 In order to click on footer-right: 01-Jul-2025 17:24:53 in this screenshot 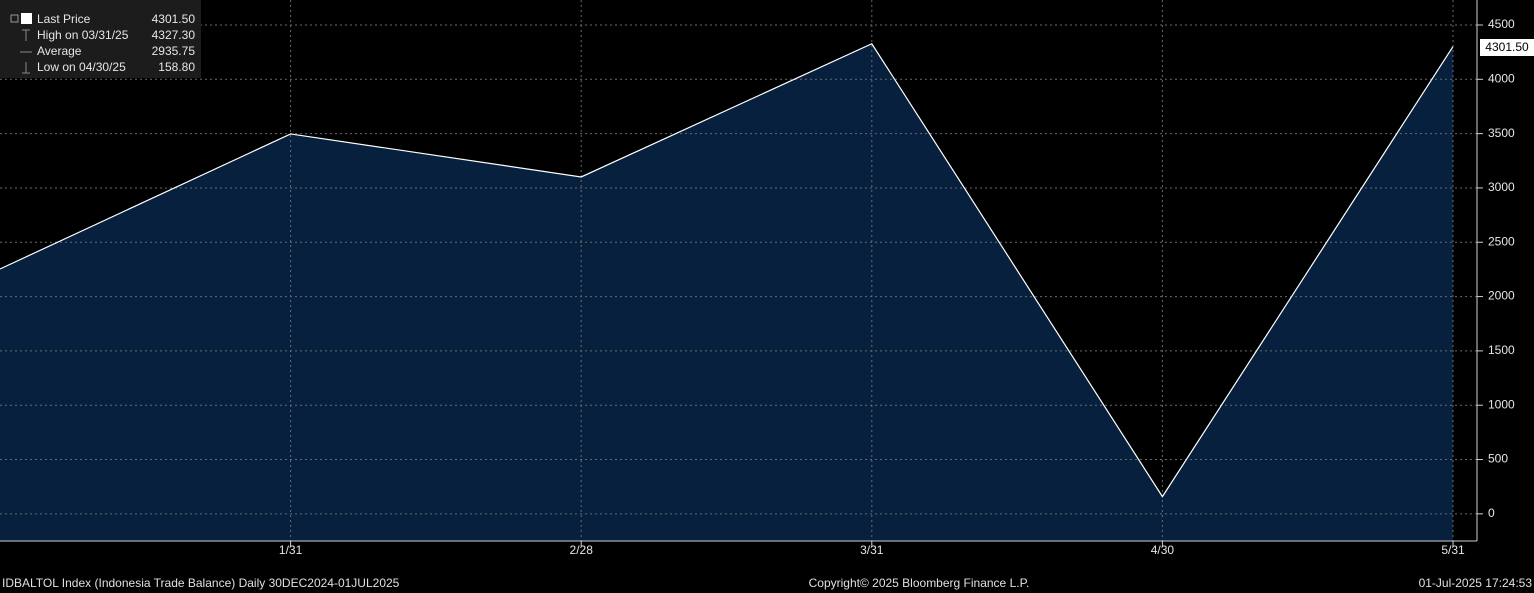, I will do `click(1476, 583)`.